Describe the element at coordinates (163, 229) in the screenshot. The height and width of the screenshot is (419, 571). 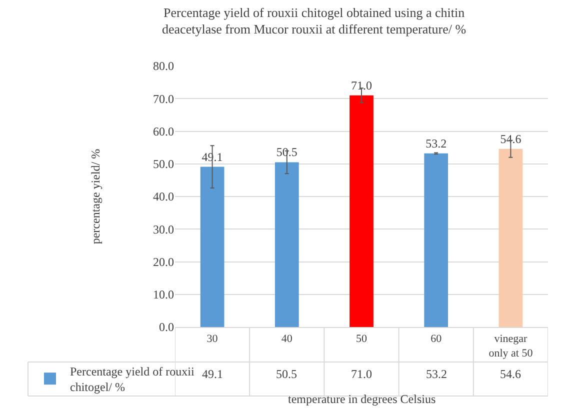
I see `y-tick-label: 30.0` at that location.